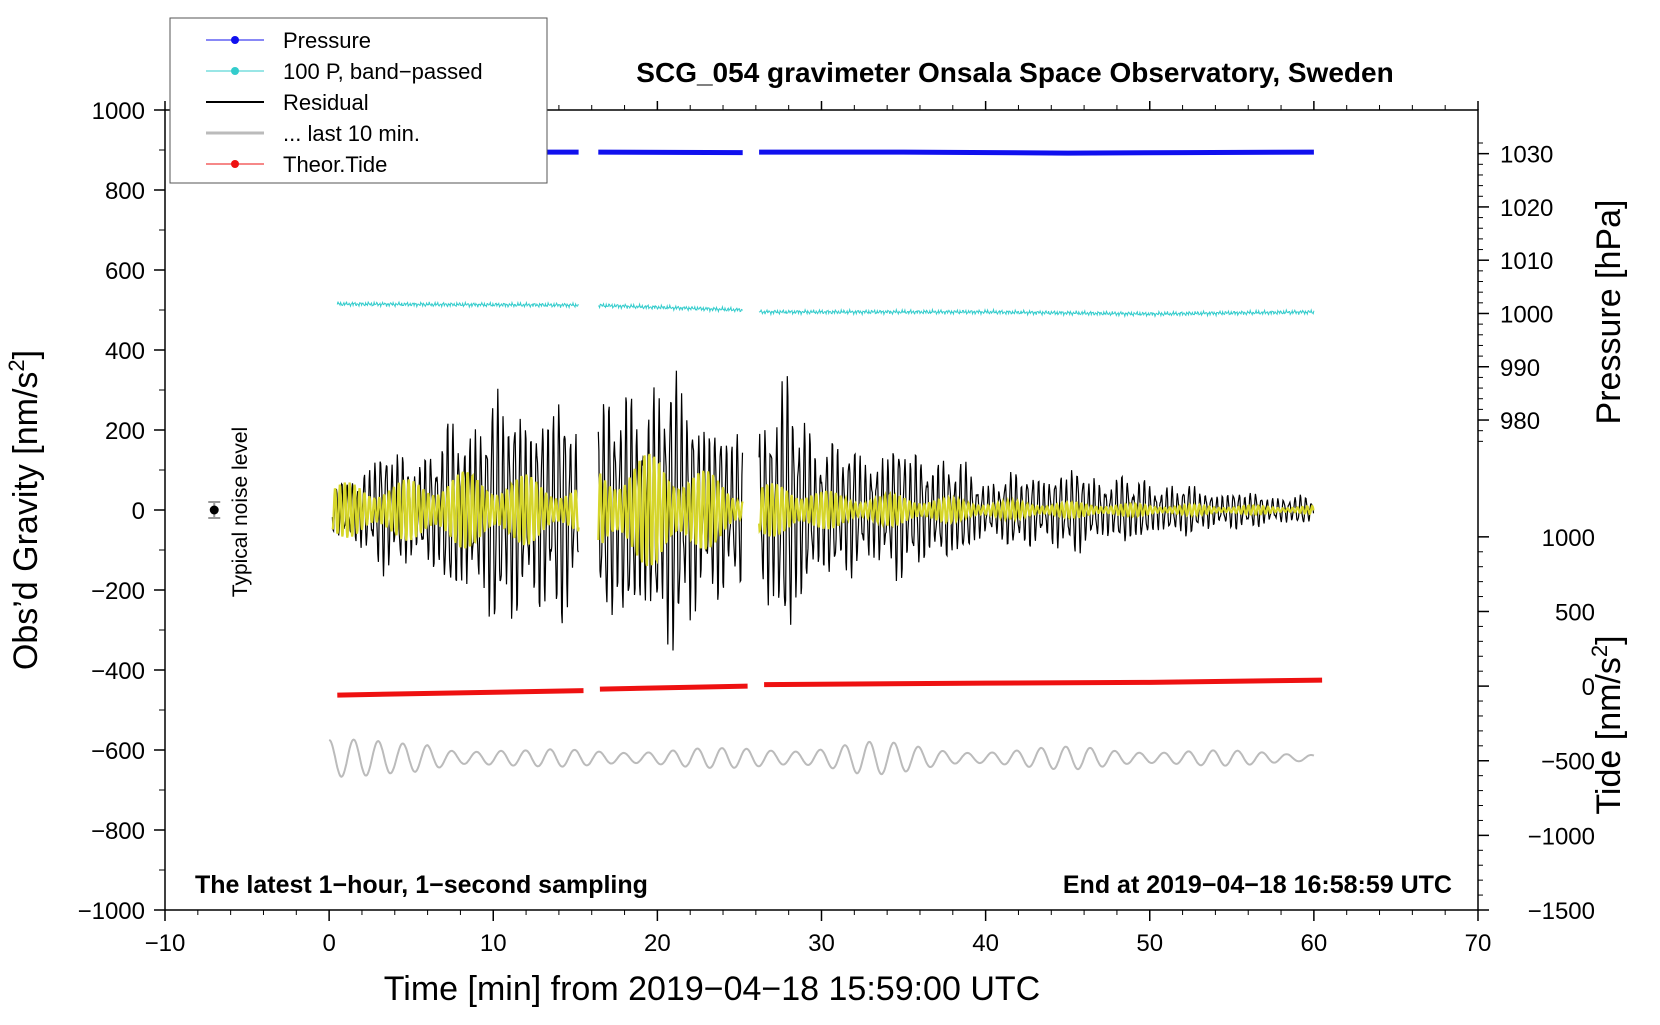 This screenshot has height=1025, width=1660. I want to click on y-left-tick-label: 0, so click(138, 511).